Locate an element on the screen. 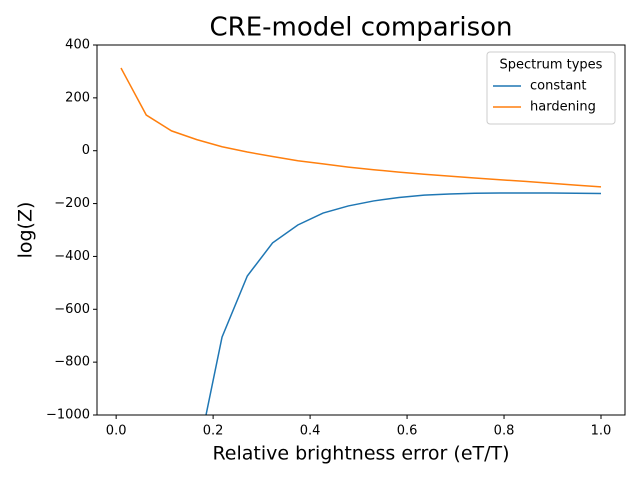  y-axis-label: log(Z) is located at coordinates (26, 230).